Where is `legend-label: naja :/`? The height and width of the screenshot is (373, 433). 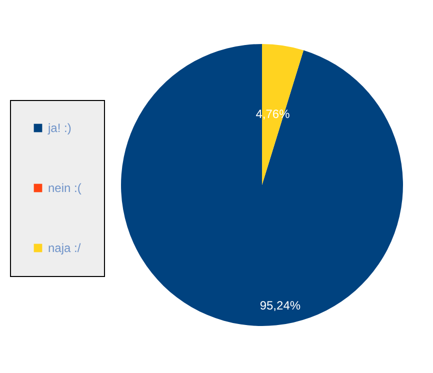
legend-label: naja :/ is located at coordinates (65, 248).